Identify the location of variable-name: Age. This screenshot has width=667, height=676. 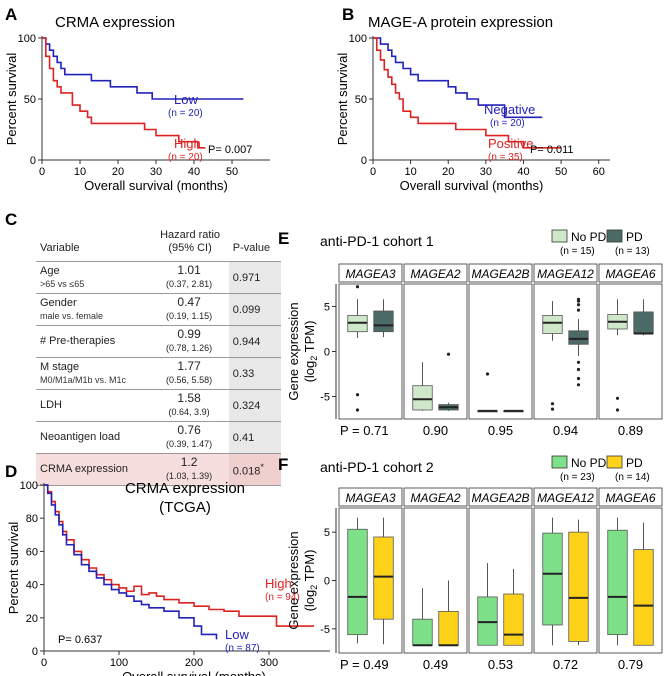
(50, 270).